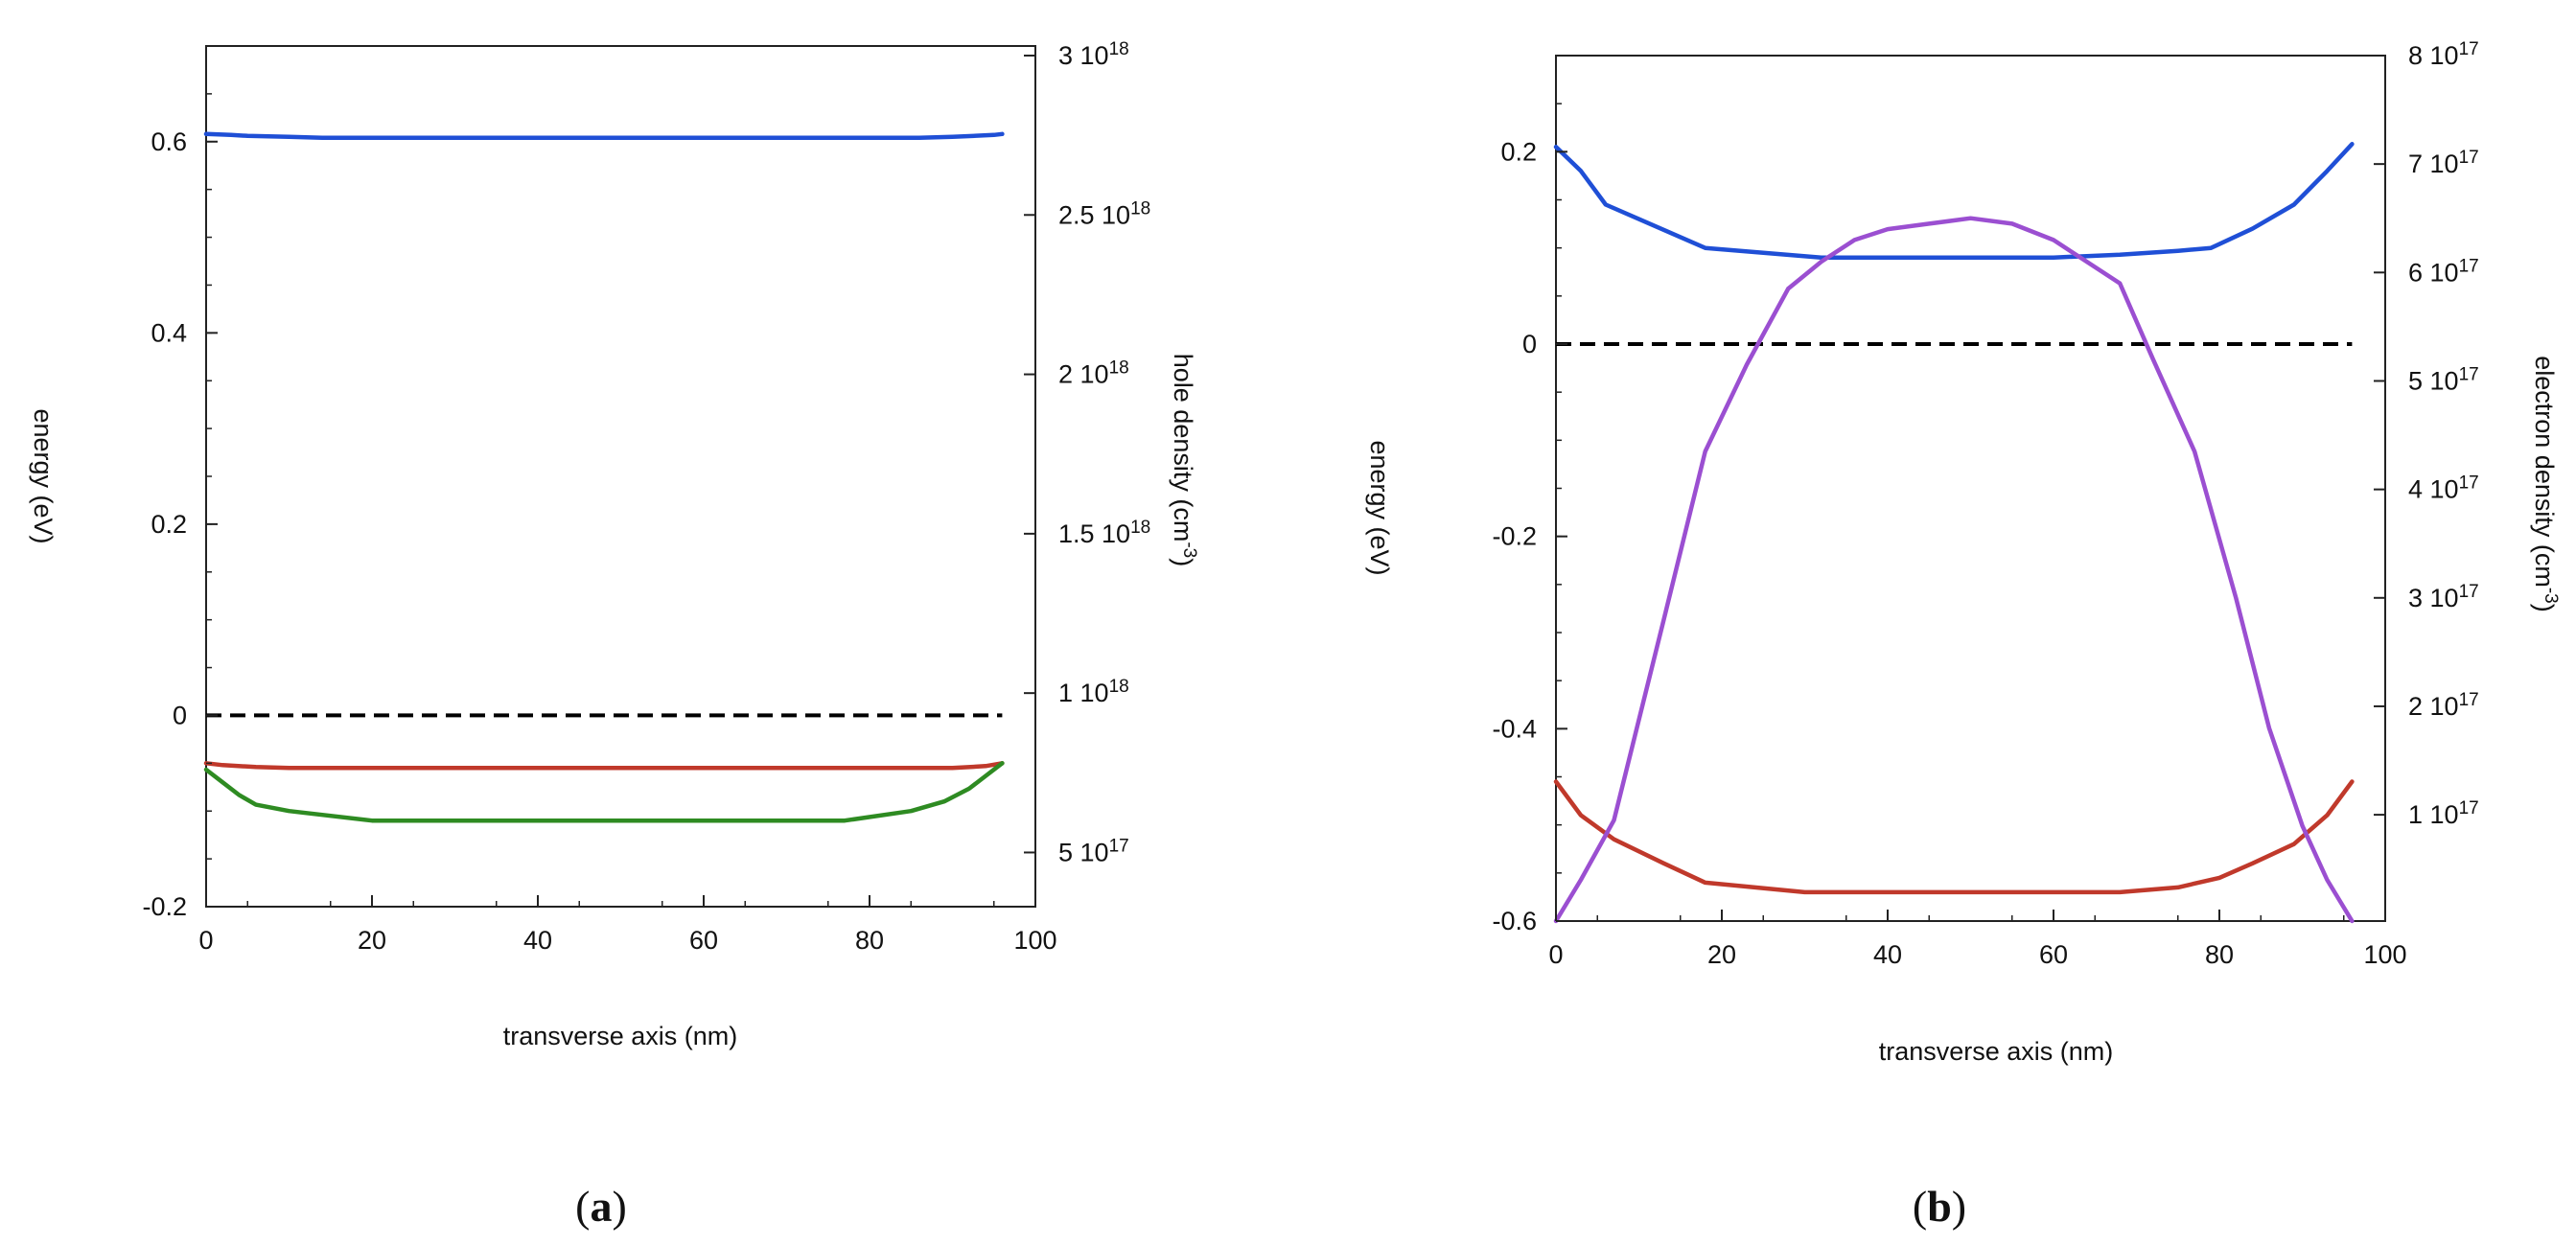 The height and width of the screenshot is (1245, 2576). Describe the element at coordinates (1183, 562) in the screenshot. I see `y2-axis-title-tail-a: )` at that location.